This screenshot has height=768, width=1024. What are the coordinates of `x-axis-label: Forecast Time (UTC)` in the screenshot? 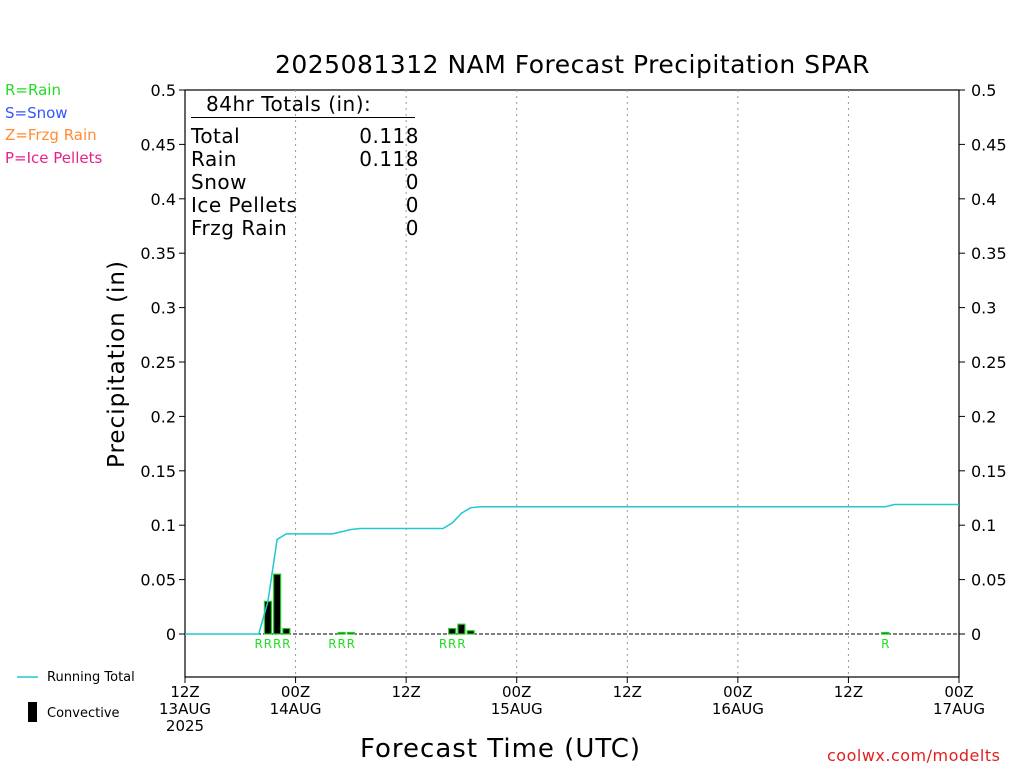 It's located at (501, 749).